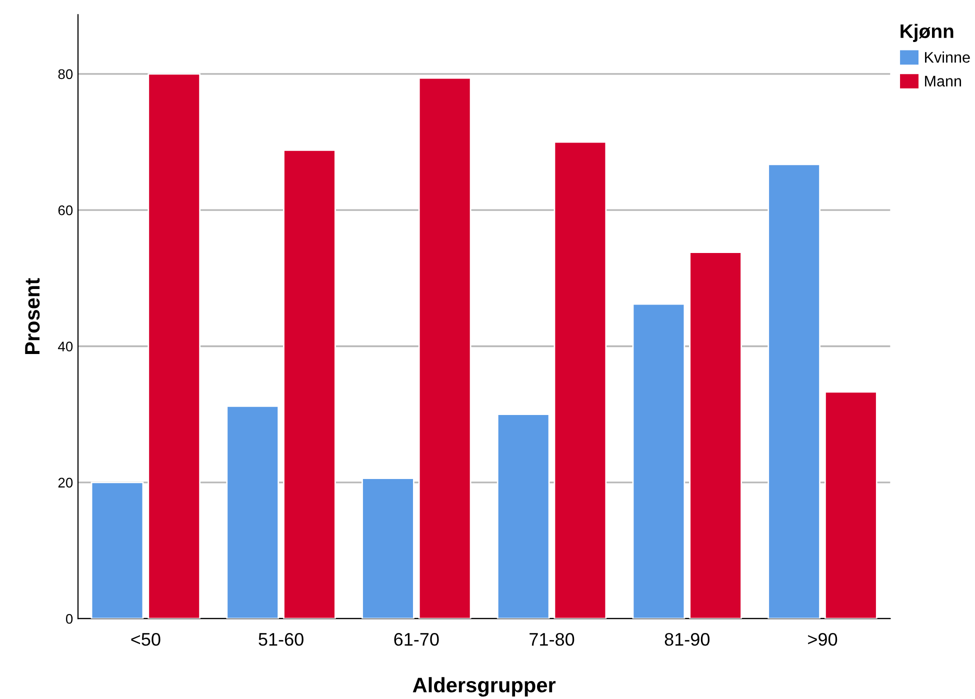 This screenshot has width=975, height=699. I want to click on x-tick-label: 71-80, so click(552, 639).